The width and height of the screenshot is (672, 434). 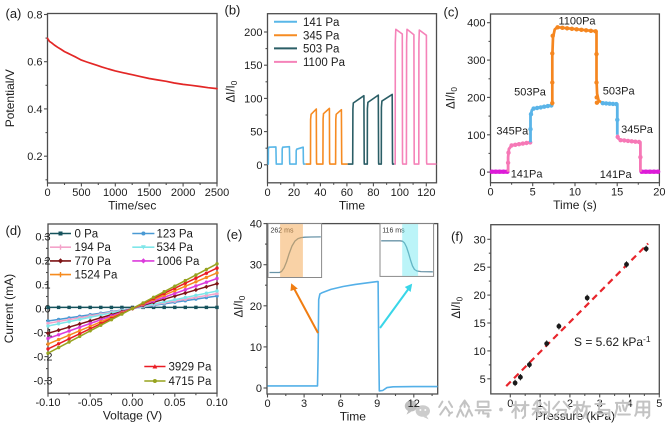 I want to click on svg-text: 500, so click(x=81, y=193).